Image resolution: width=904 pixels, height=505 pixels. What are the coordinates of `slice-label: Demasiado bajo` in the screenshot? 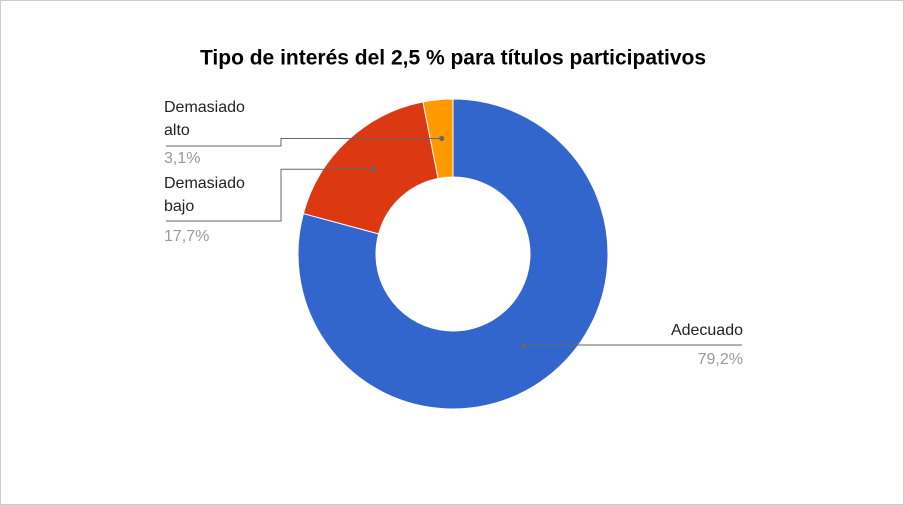 It's located at (204, 195).